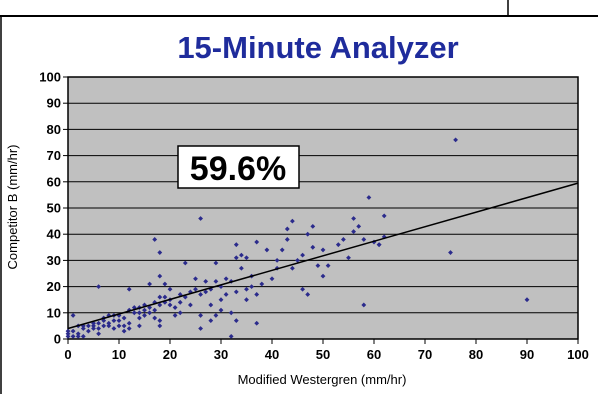 This screenshot has width=598, height=394. Describe the element at coordinates (54, 260) in the screenshot. I see `y-tick-label: 30` at that location.